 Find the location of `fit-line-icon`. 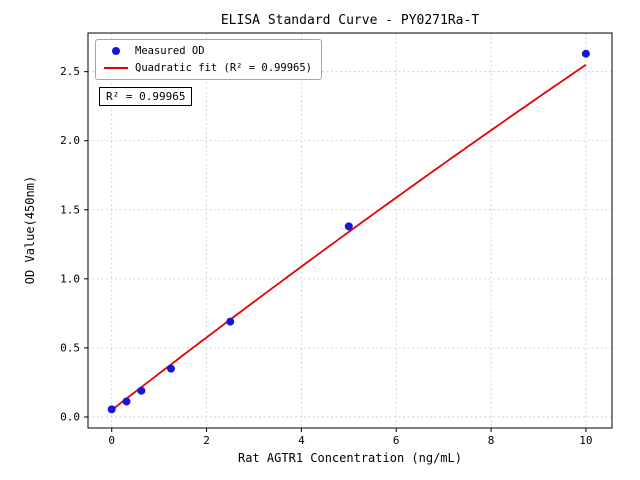

fit-line-icon is located at coordinates (116, 68).